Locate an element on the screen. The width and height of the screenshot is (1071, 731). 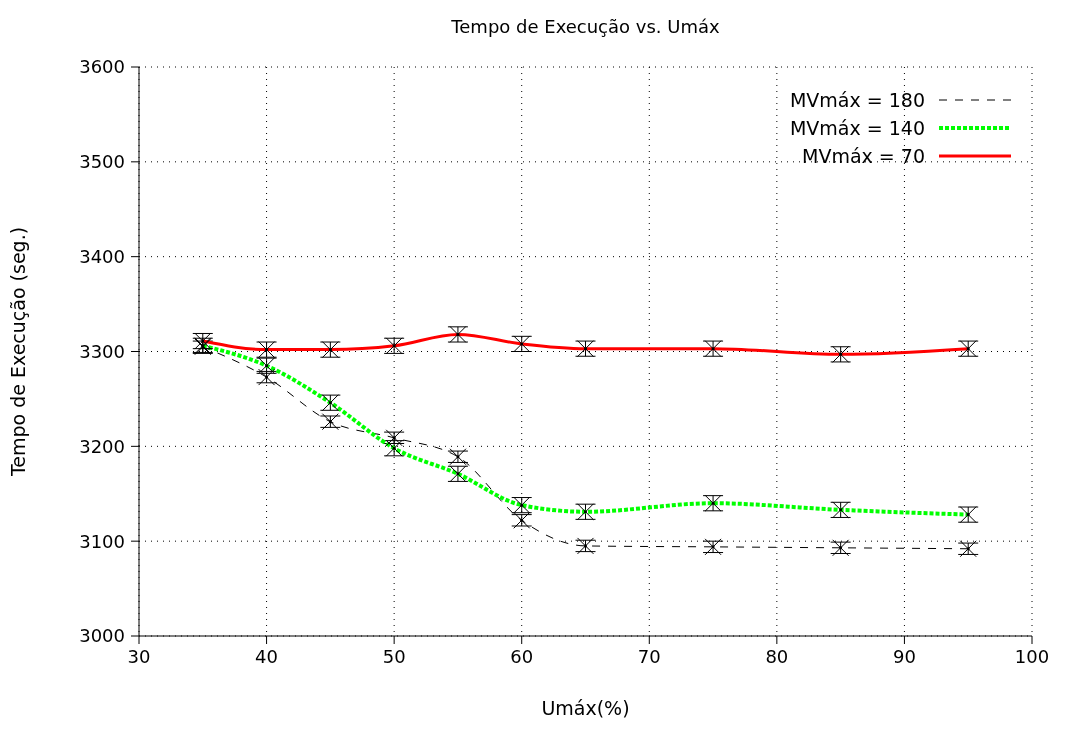
x-tick-label: 30 is located at coordinates (139, 656).